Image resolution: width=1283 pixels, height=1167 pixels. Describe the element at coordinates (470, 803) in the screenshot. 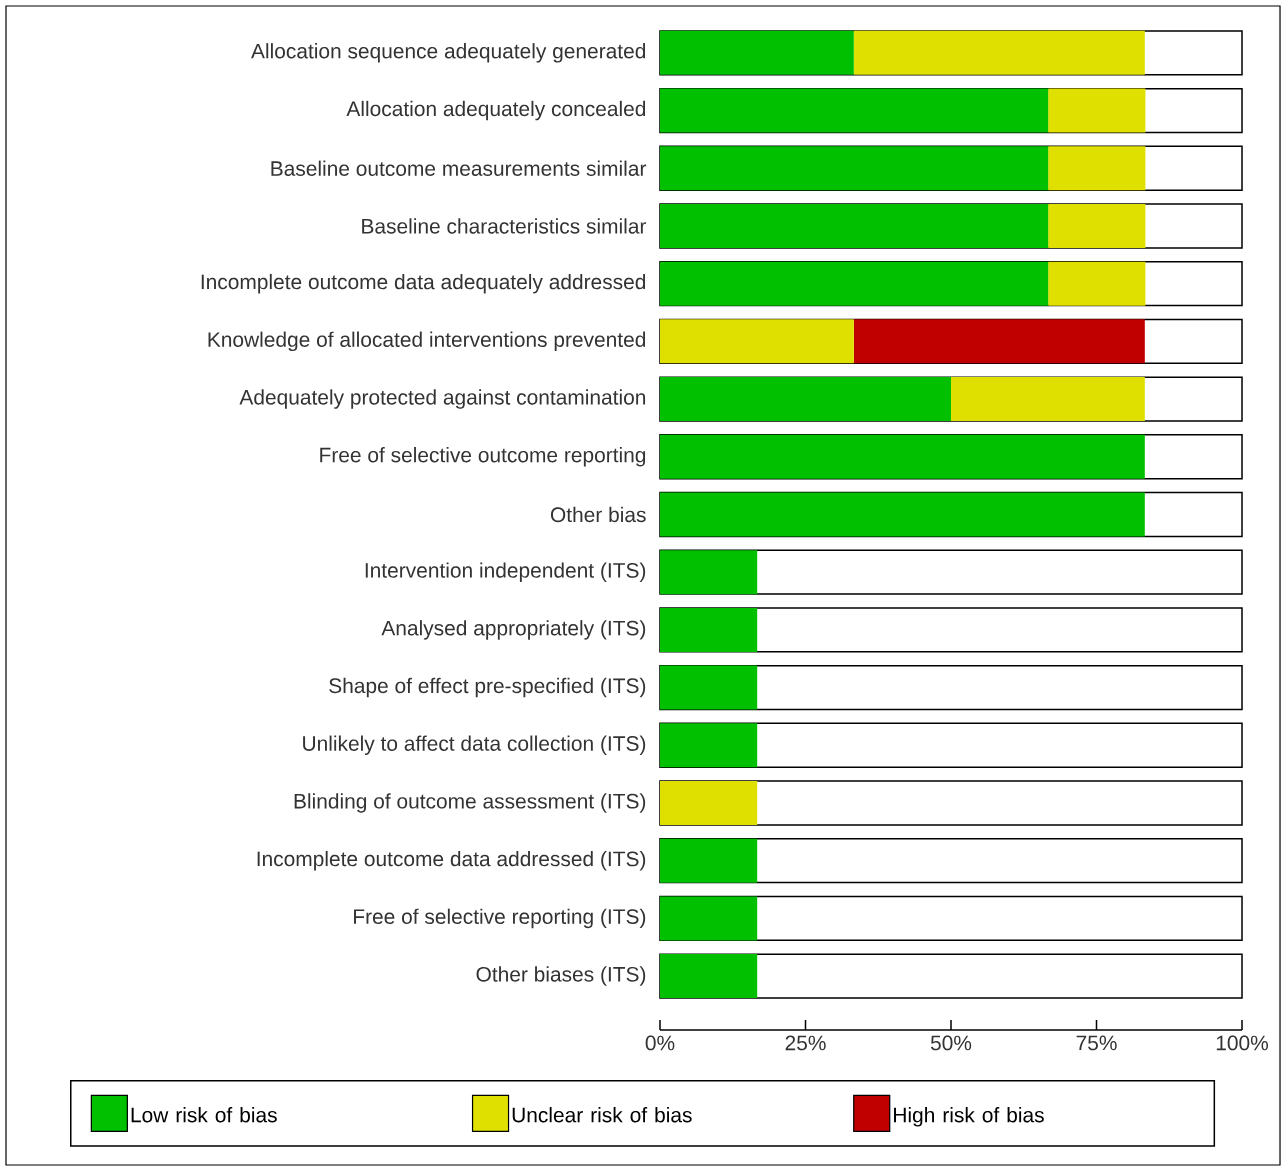

I see `y-tick-label: Blinding of outcome assessment (ITS)` at that location.